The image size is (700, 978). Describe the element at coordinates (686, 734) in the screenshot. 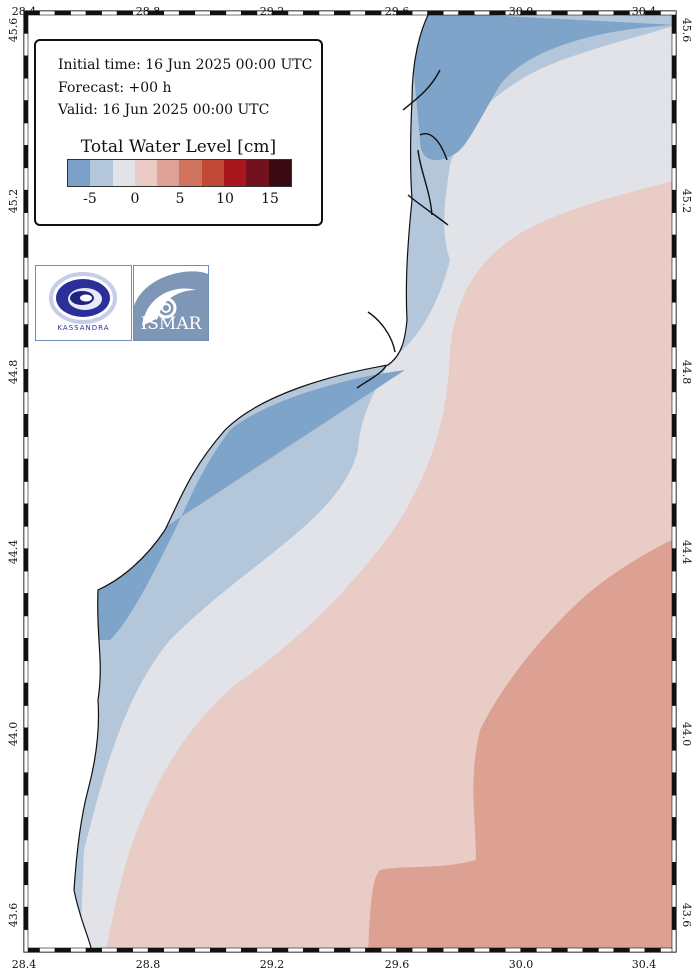

I see `lat-tick-label: 44.0` at that location.